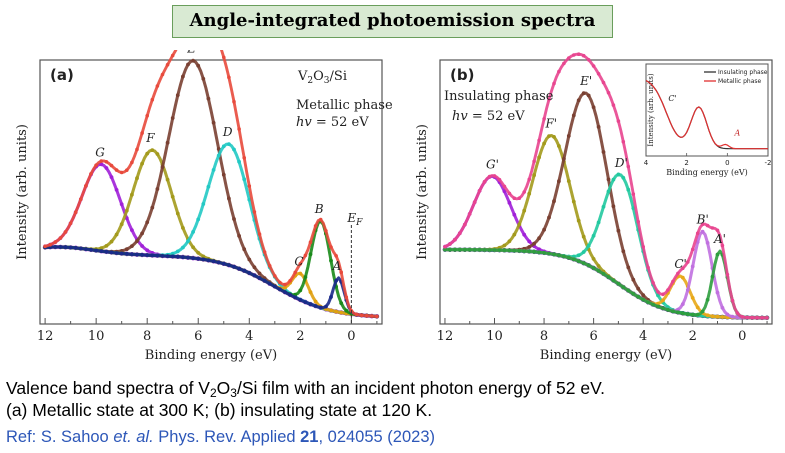  I want to click on y-axis-label-b: Intensity (arb. units), so click(422, 192).